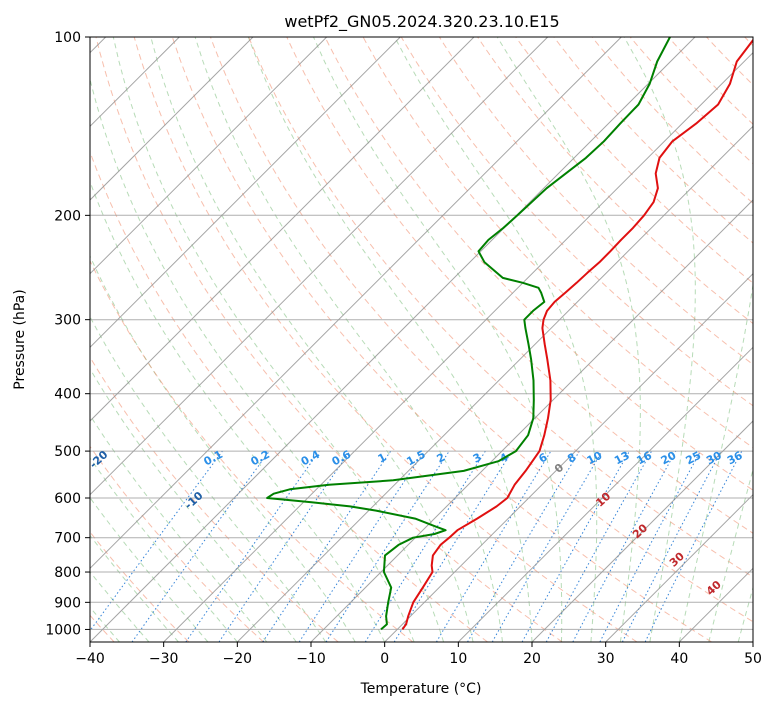 Image resolution: width=775 pixels, height=708 pixels. What do you see at coordinates (67, 603) in the screenshot?
I see `y-tick-label: 900` at bounding box center [67, 603].